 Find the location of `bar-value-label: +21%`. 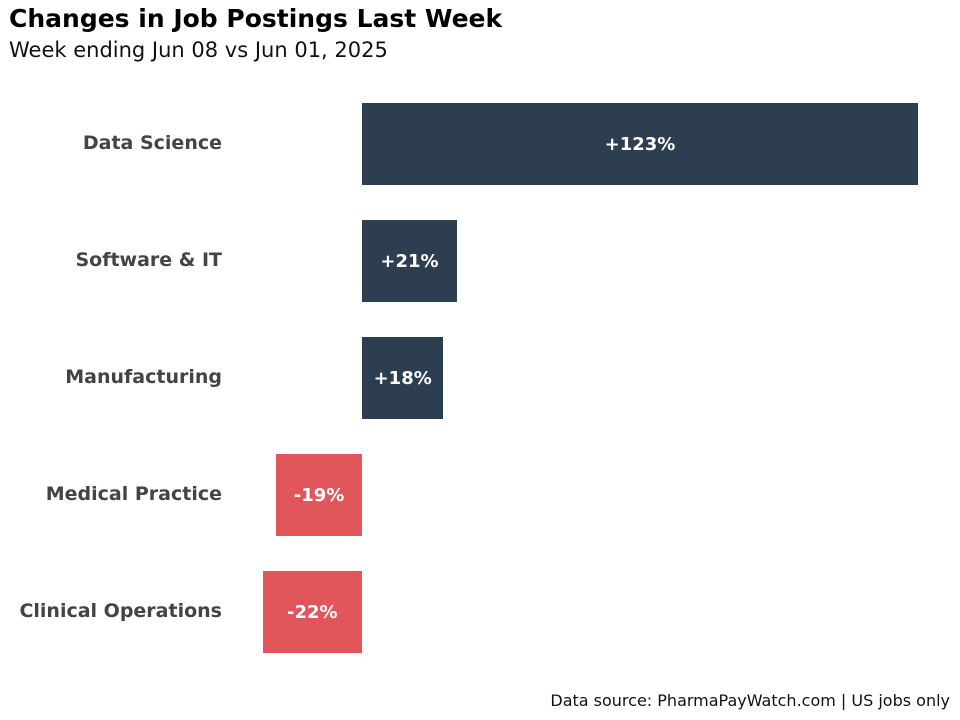

bar-value-label: +21% is located at coordinates (409, 261).